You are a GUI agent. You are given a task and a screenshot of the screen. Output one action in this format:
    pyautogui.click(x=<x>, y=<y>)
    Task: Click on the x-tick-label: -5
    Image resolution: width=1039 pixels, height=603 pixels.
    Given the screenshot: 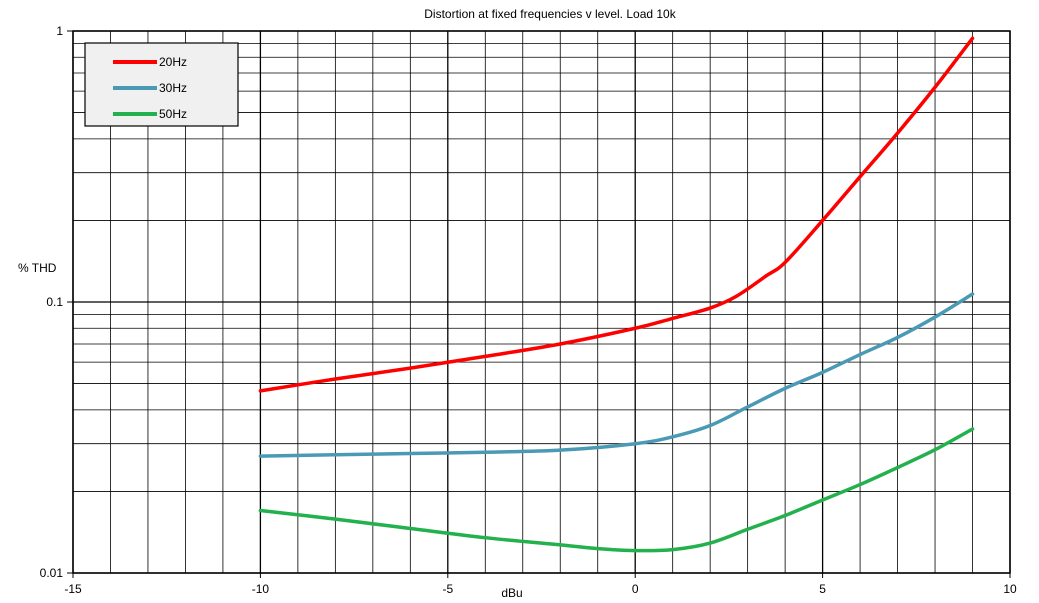 What is the action you would take?
    pyautogui.click(x=447, y=589)
    